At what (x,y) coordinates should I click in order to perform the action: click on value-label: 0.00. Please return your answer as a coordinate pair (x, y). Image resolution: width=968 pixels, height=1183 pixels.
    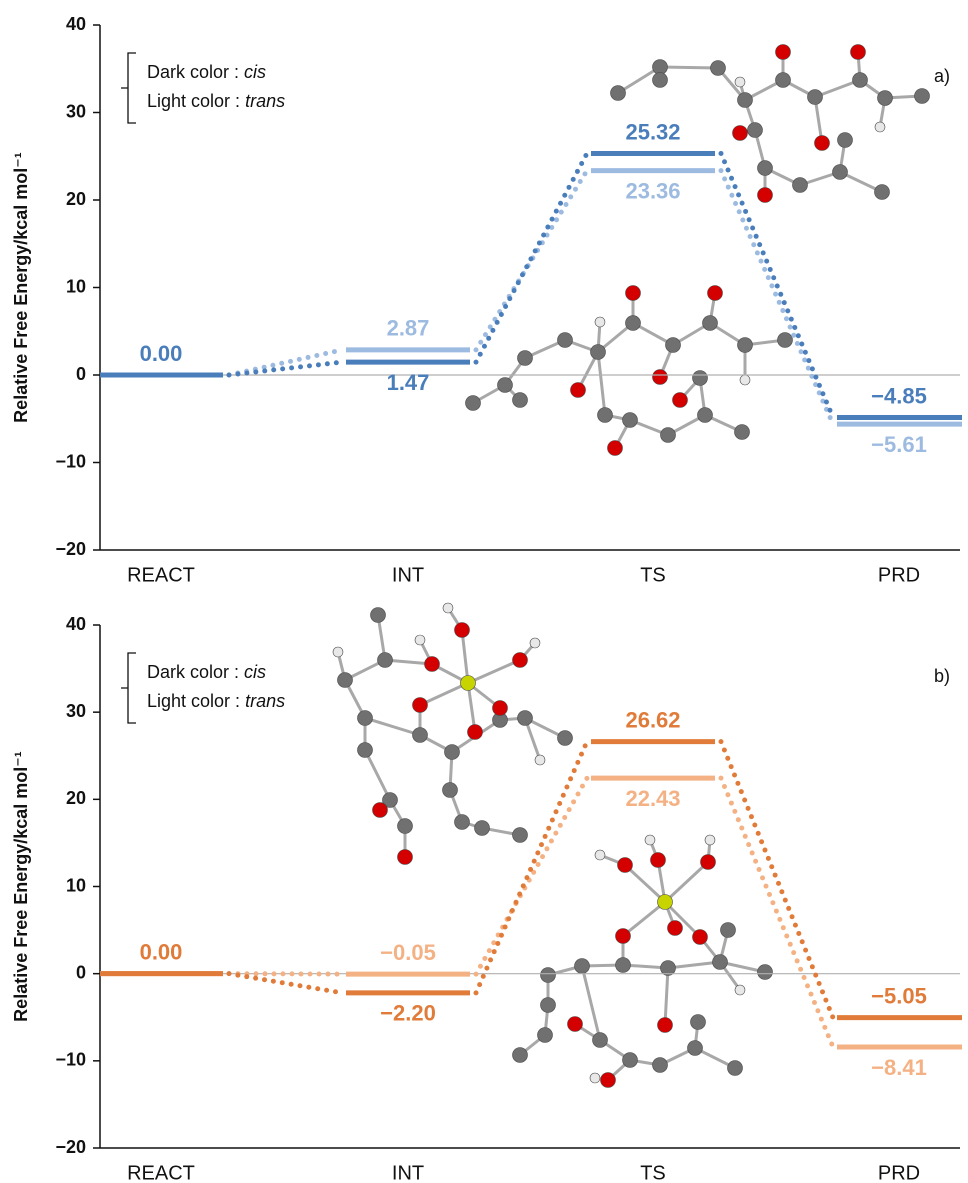
    Looking at the image, I should click on (161, 951).